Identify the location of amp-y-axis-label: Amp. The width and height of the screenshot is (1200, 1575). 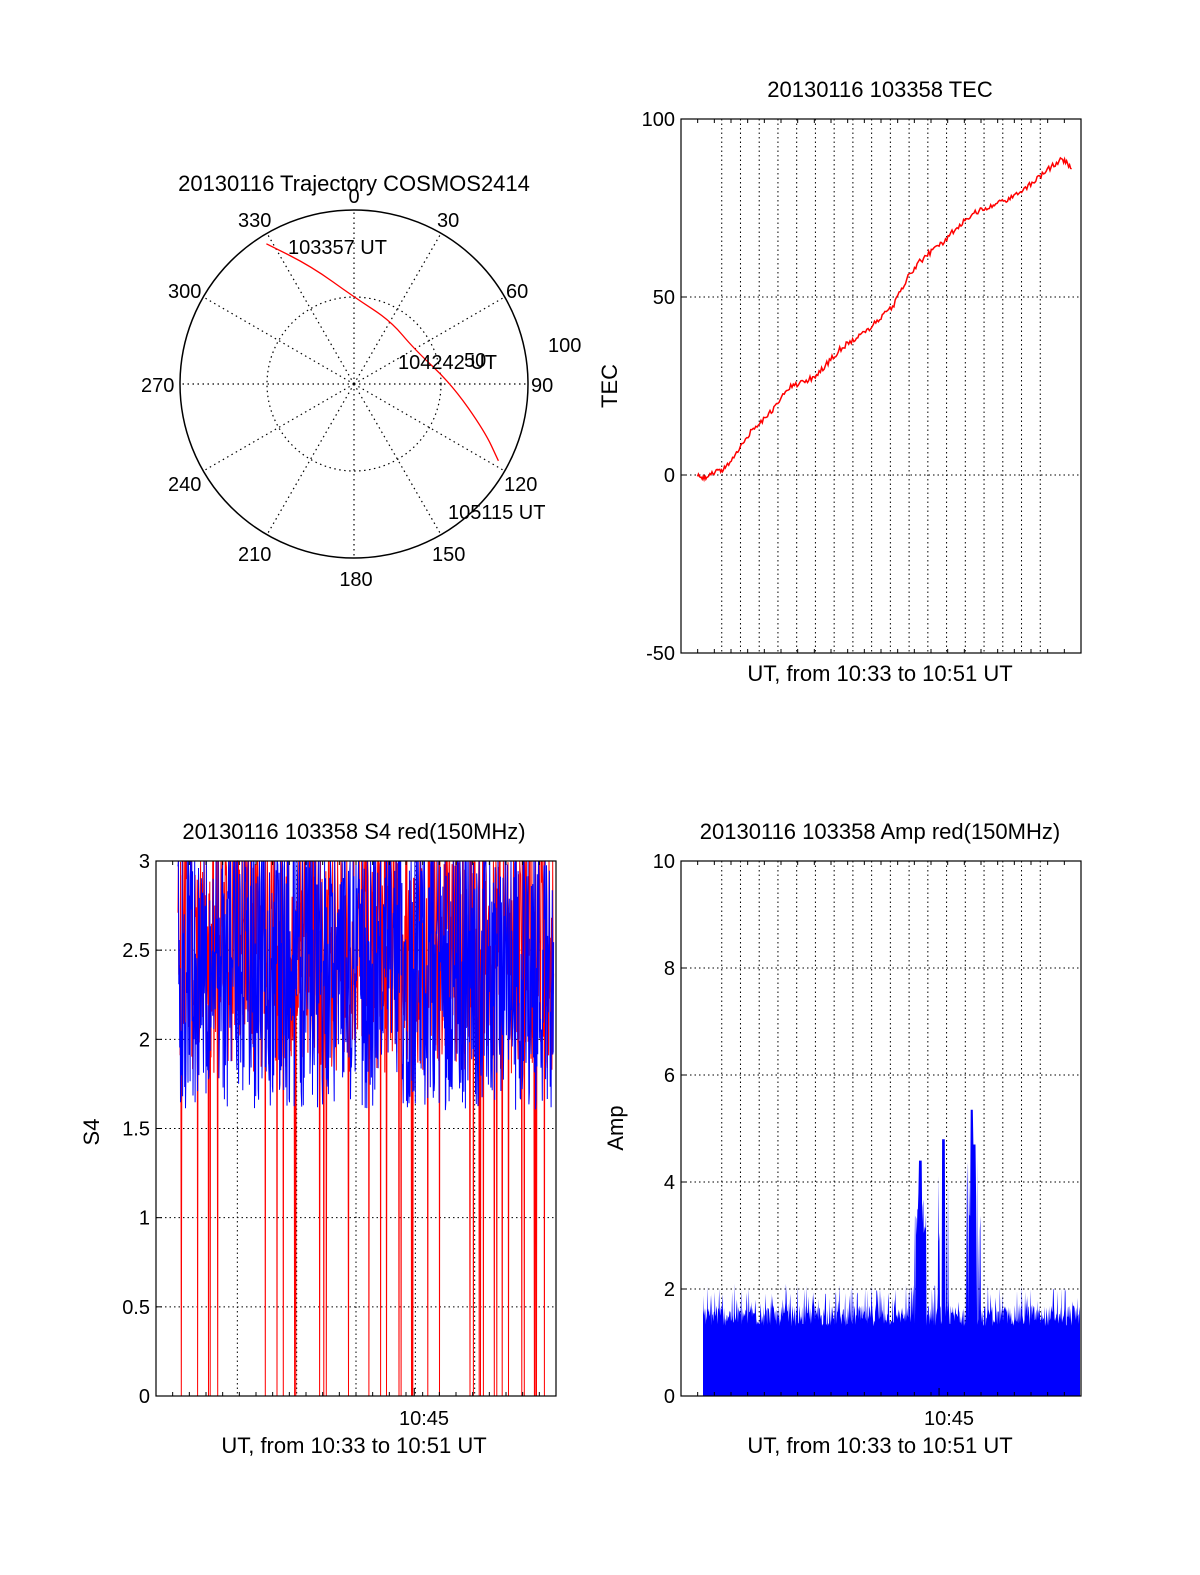
(615, 1127).